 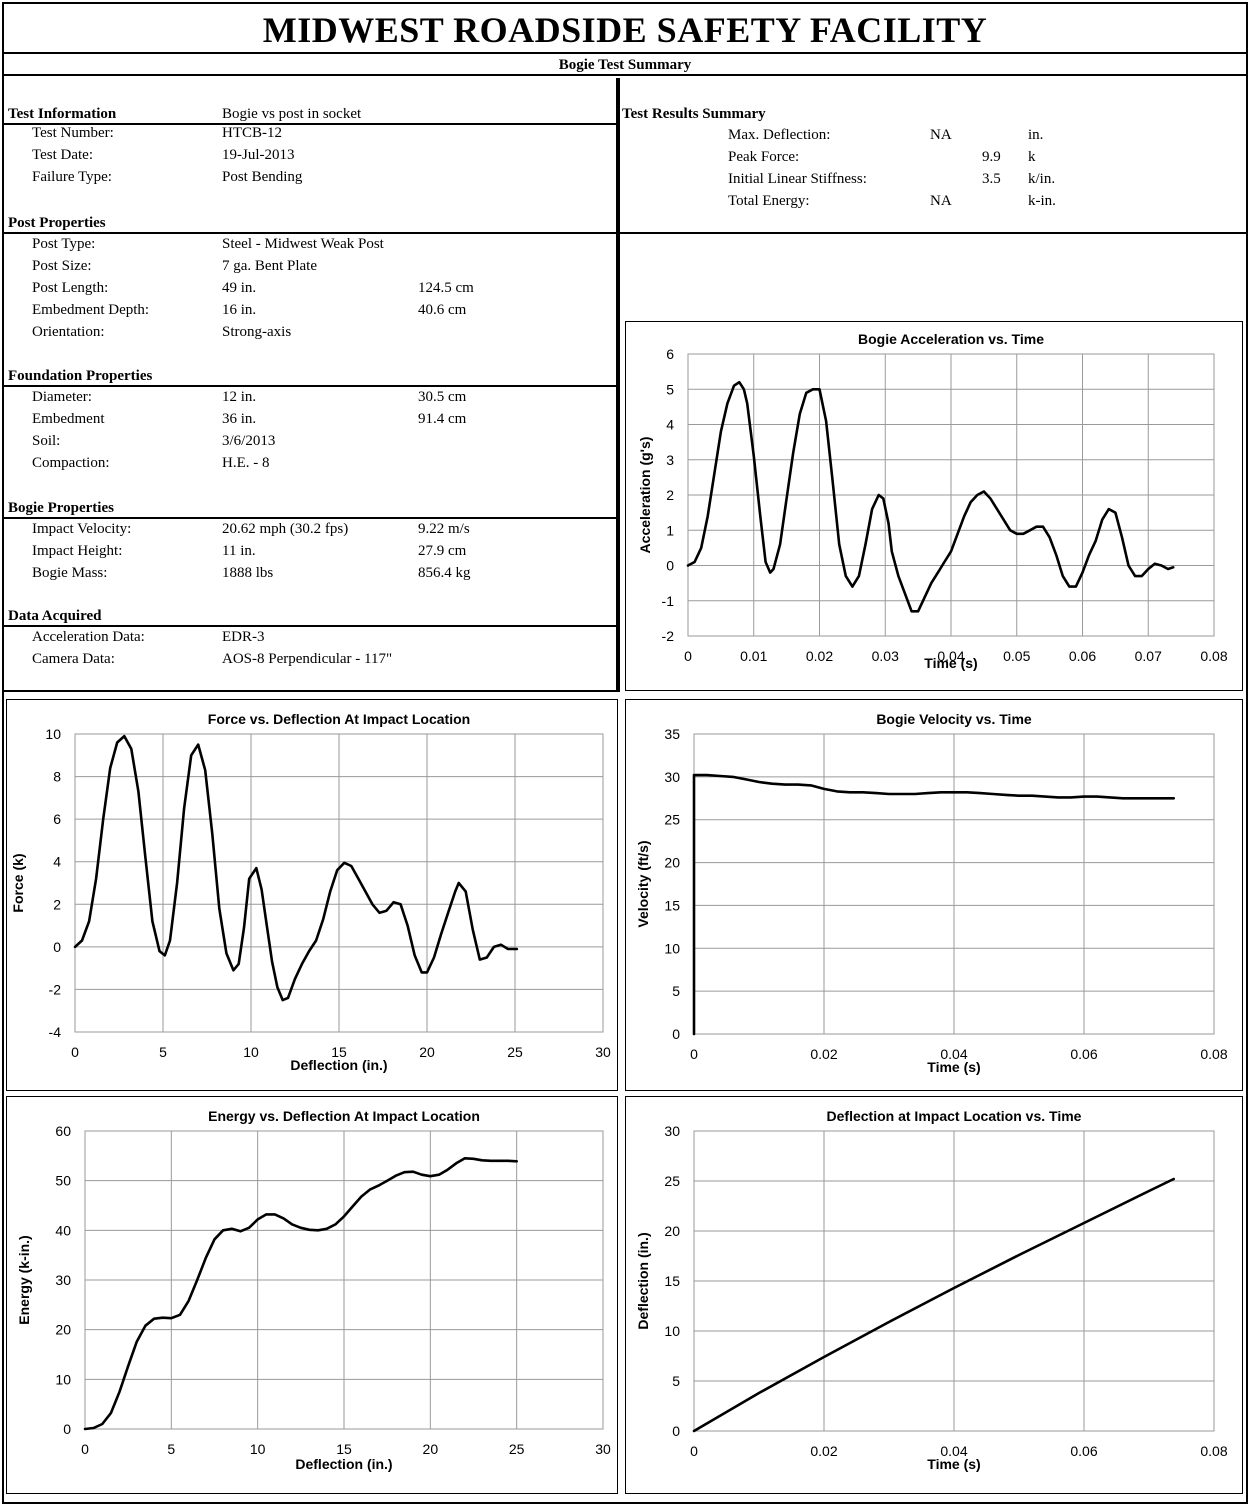 I want to click on info-label: Impact Height:, so click(x=77, y=551).